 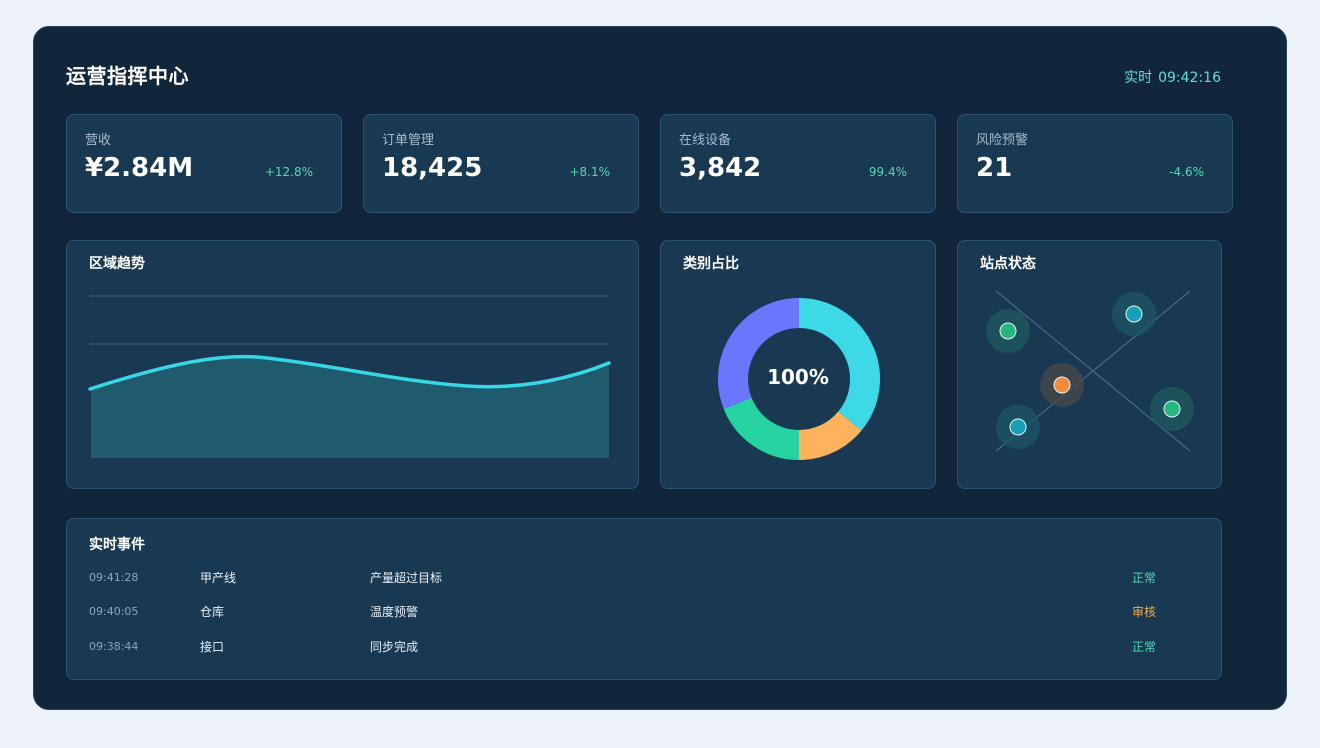 I want to click on event-message: 温度预警, so click(x=394, y=612).